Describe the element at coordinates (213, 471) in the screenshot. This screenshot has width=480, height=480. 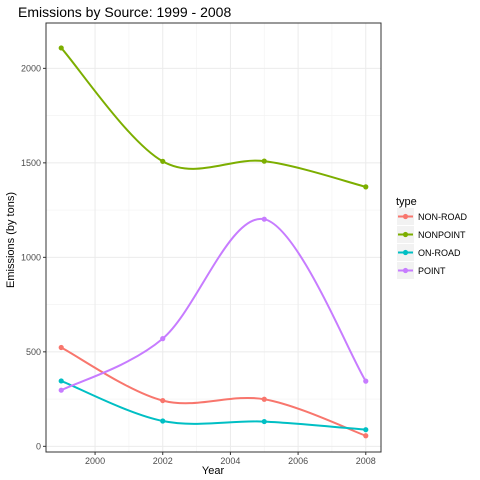
I see `x-axis-title: Year` at that location.